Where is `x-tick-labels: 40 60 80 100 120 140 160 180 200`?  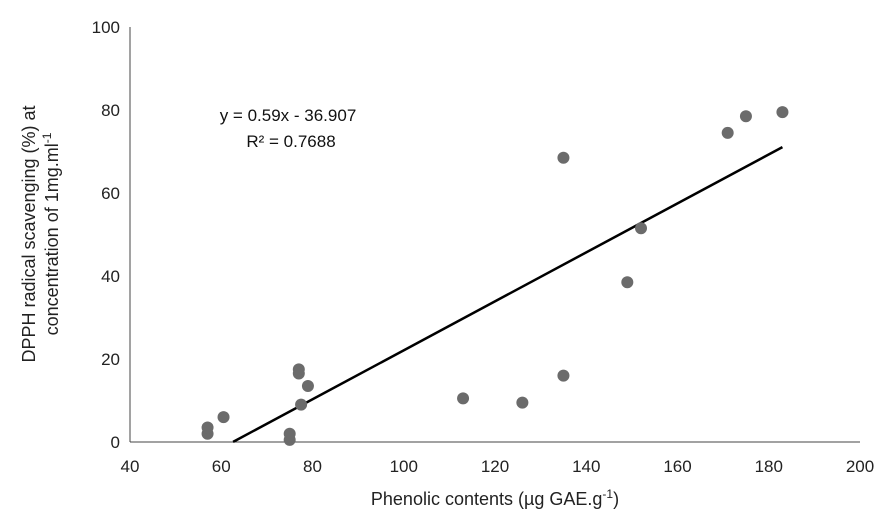
x-tick-labels: 40 60 80 100 120 140 160 180 200 is located at coordinates (498, 466).